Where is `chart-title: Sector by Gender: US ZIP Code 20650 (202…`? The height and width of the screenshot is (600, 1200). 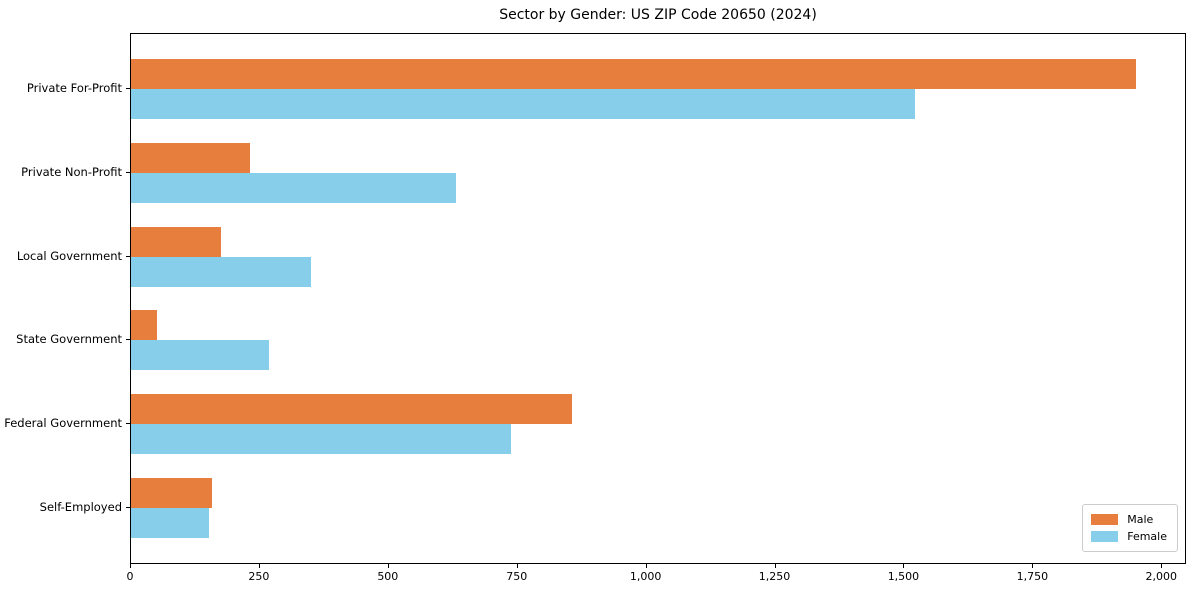 chart-title: Sector by Gender: US ZIP Code 20650 (202… is located at coordinates (658, 15).